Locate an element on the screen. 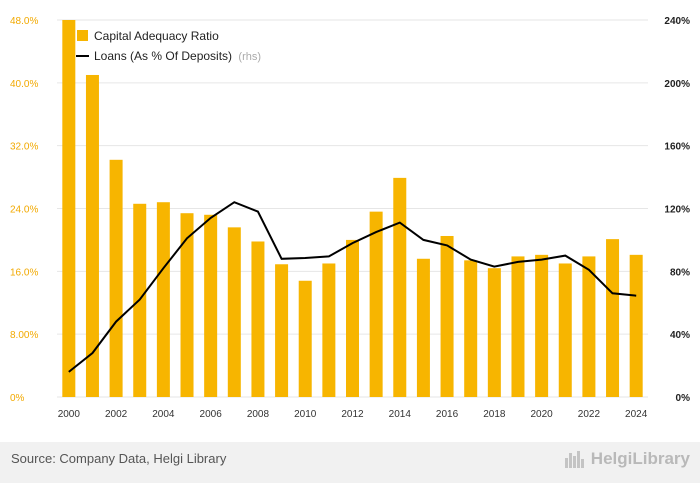 This screenshot has height=483, width=700. y-left-tick-label: 40.0% is located at coordinates (24, 84).